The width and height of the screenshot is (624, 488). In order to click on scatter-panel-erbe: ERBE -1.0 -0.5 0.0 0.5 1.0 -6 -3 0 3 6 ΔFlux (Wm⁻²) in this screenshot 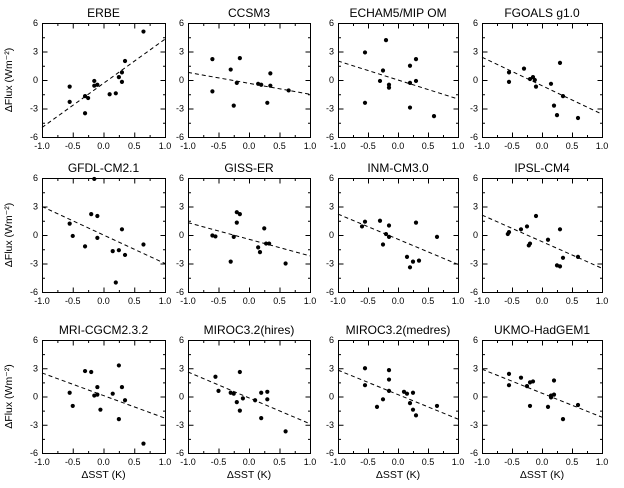, I will do `click(87, 78)`.